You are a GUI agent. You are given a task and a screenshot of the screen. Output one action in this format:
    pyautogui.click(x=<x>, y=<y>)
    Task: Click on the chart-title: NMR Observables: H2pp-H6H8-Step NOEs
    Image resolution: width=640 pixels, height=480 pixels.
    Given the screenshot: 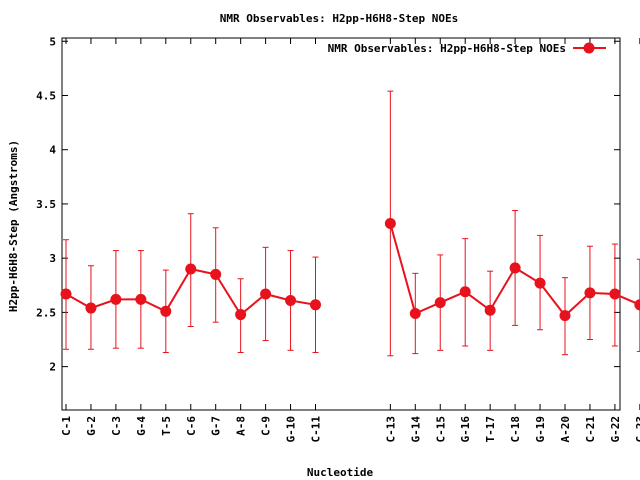 What is the action you would take?
    pyautogui.click(x=339, y=18)
    